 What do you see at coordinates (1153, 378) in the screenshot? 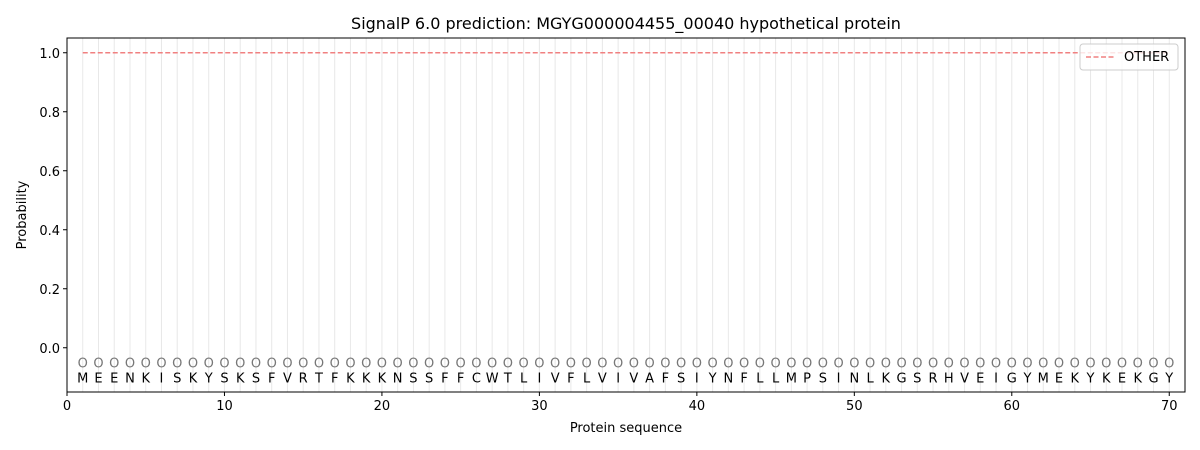
I see `residue-letter: G` at bounding box center [1153, 378].